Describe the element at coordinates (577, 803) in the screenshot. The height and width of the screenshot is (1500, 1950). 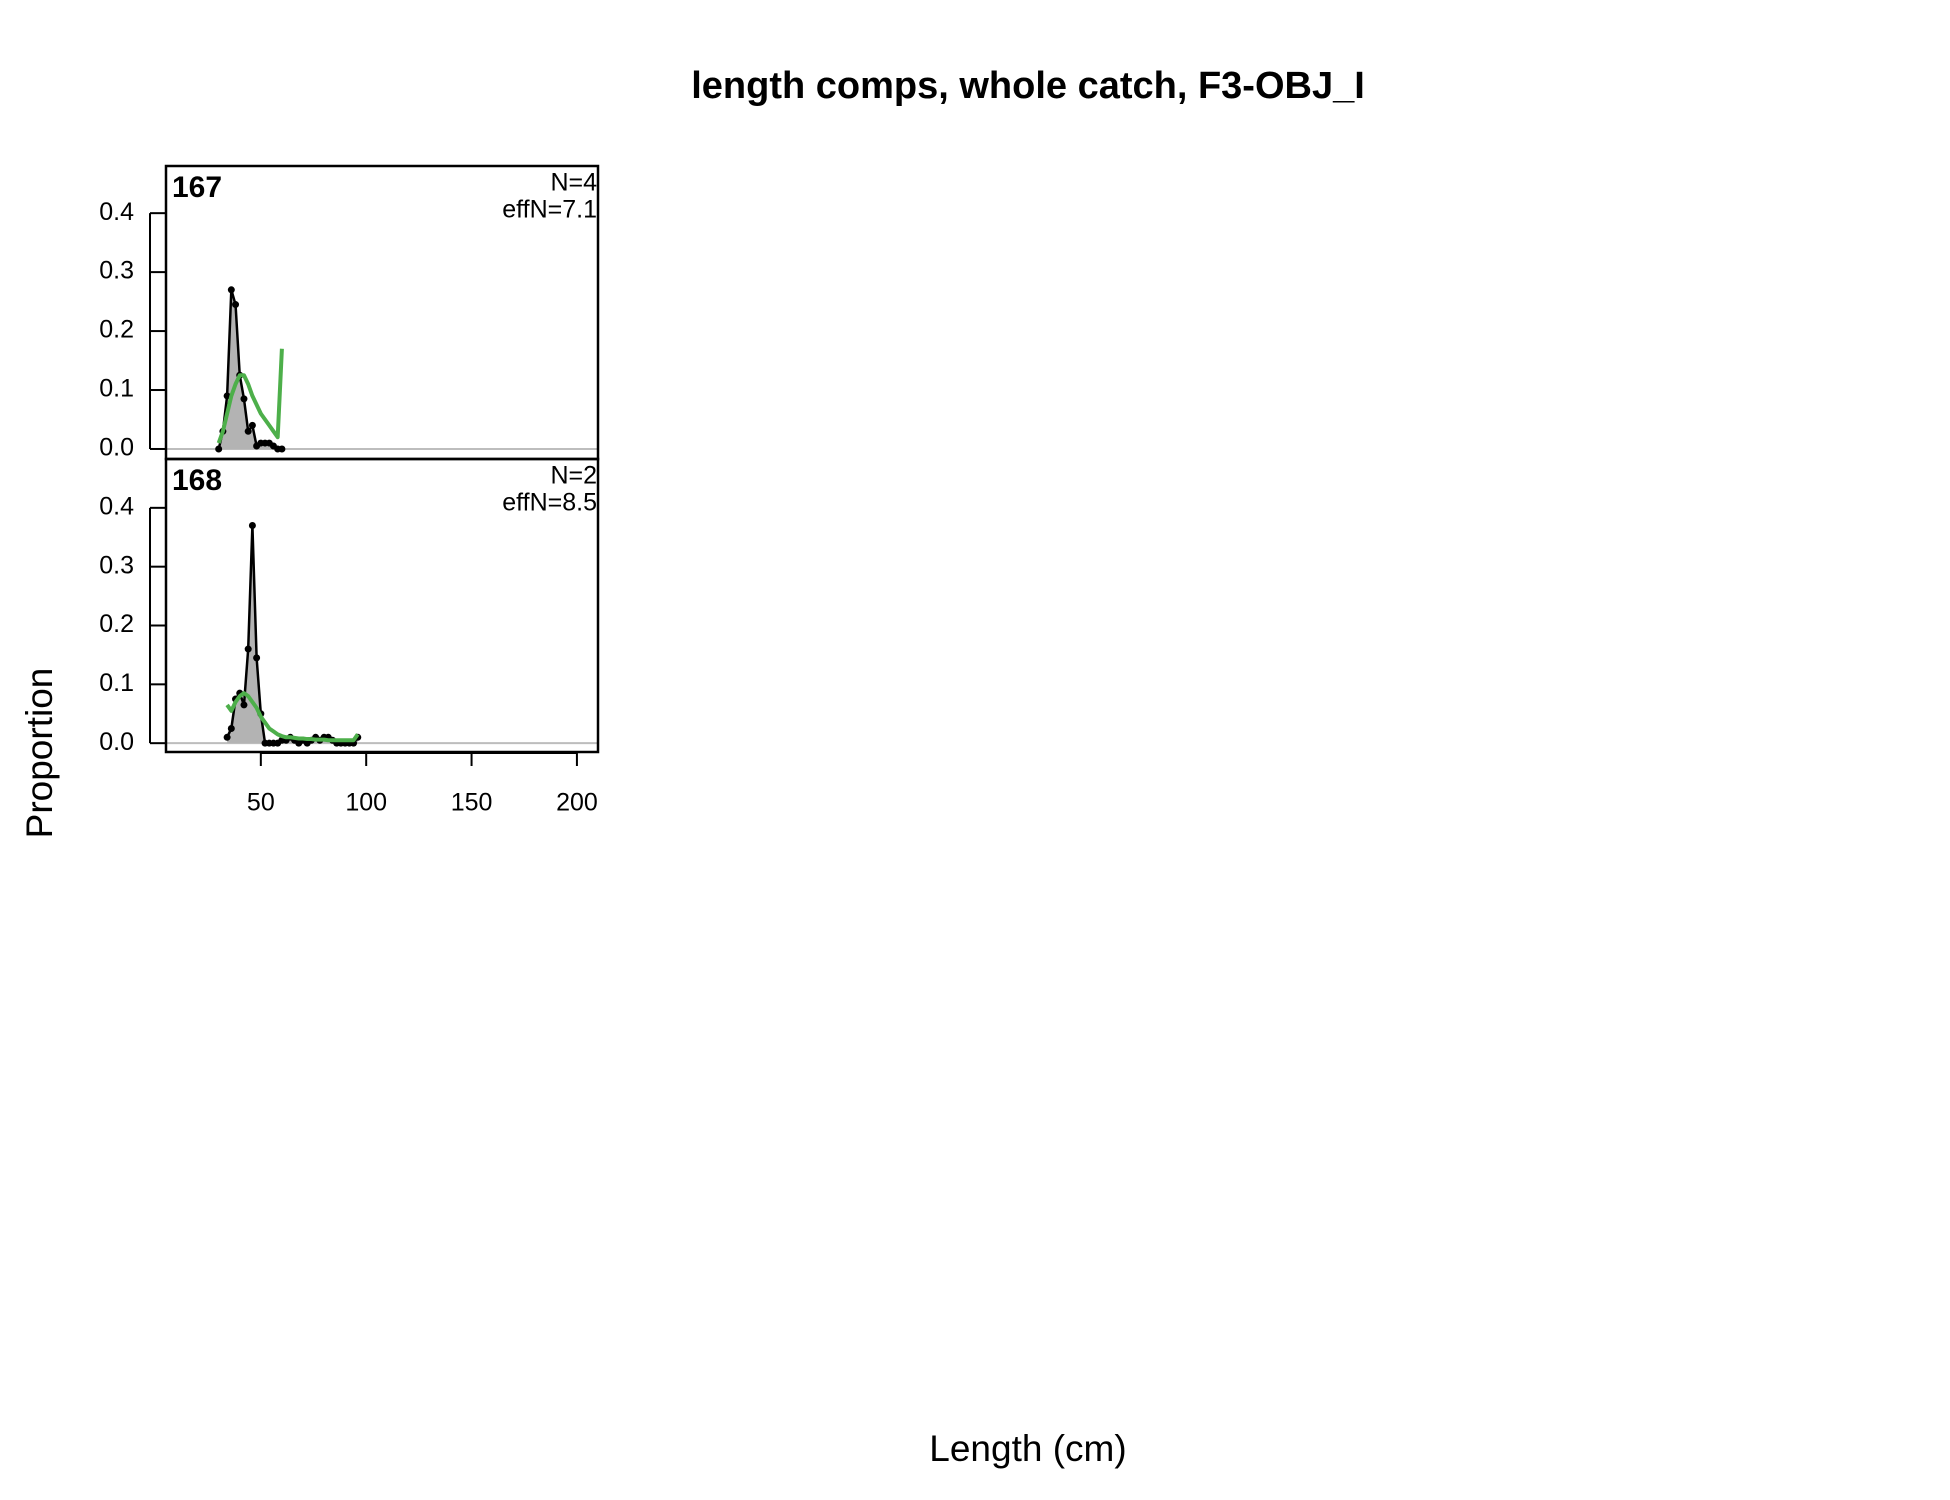
I see `x-tick-label: 200` at that location.